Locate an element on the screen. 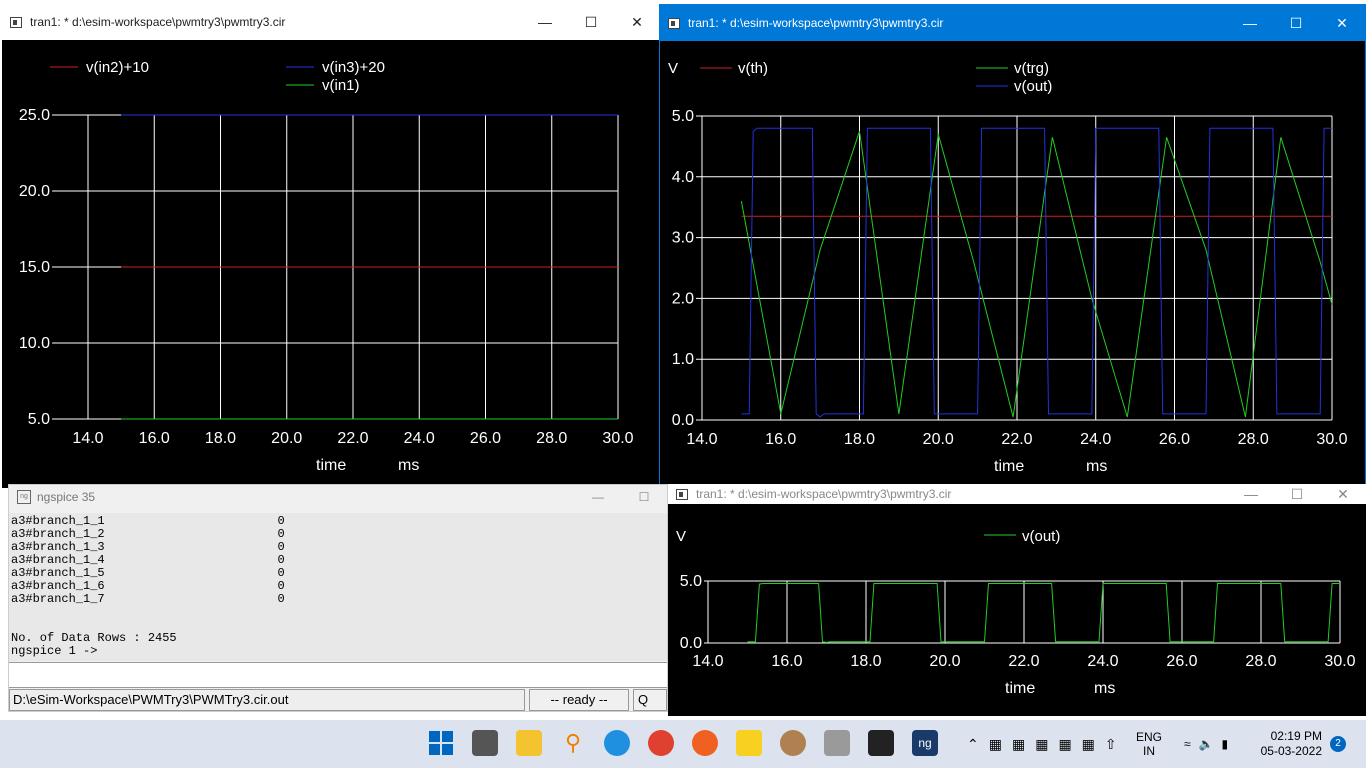 This screenshot has width=1366, height=768. x-tick-label: 16.0 is located at coordinates (154, 438).